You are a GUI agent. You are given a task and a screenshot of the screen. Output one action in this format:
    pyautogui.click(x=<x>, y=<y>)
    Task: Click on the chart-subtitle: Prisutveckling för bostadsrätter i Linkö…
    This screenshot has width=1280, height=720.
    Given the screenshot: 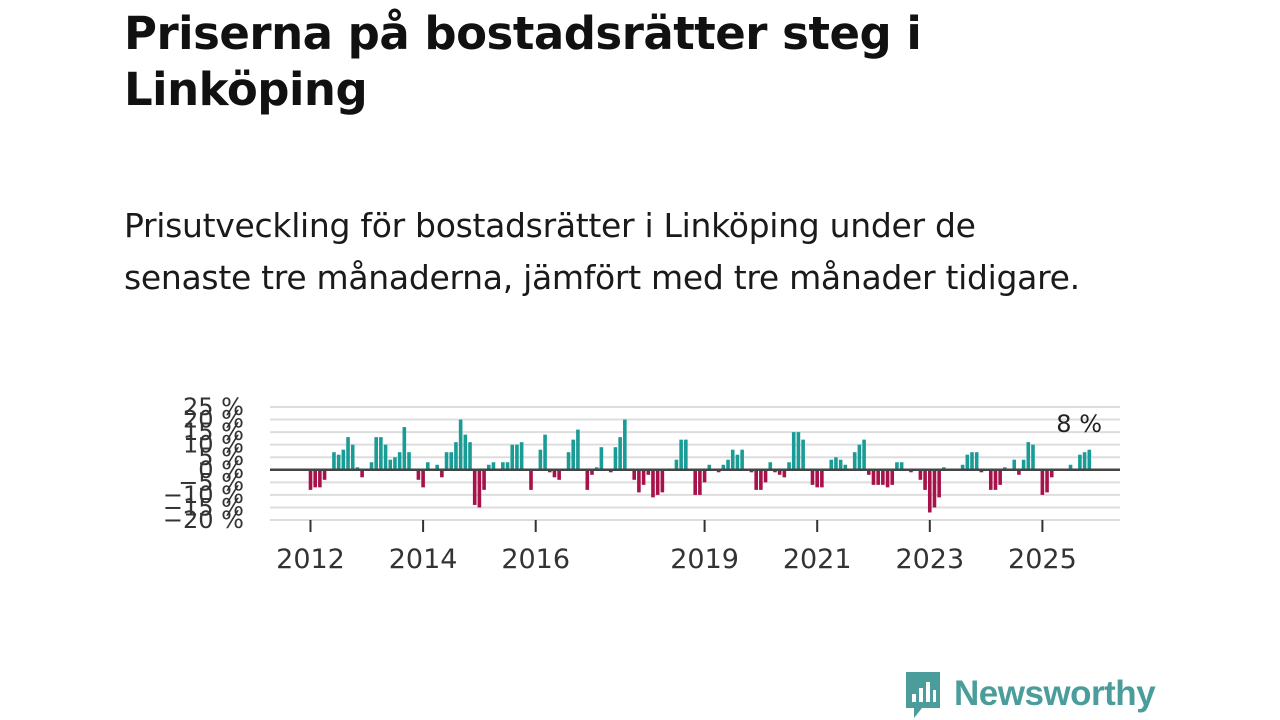 What is the action you would take?
    pyautogui.click(x=602, y=251)
    